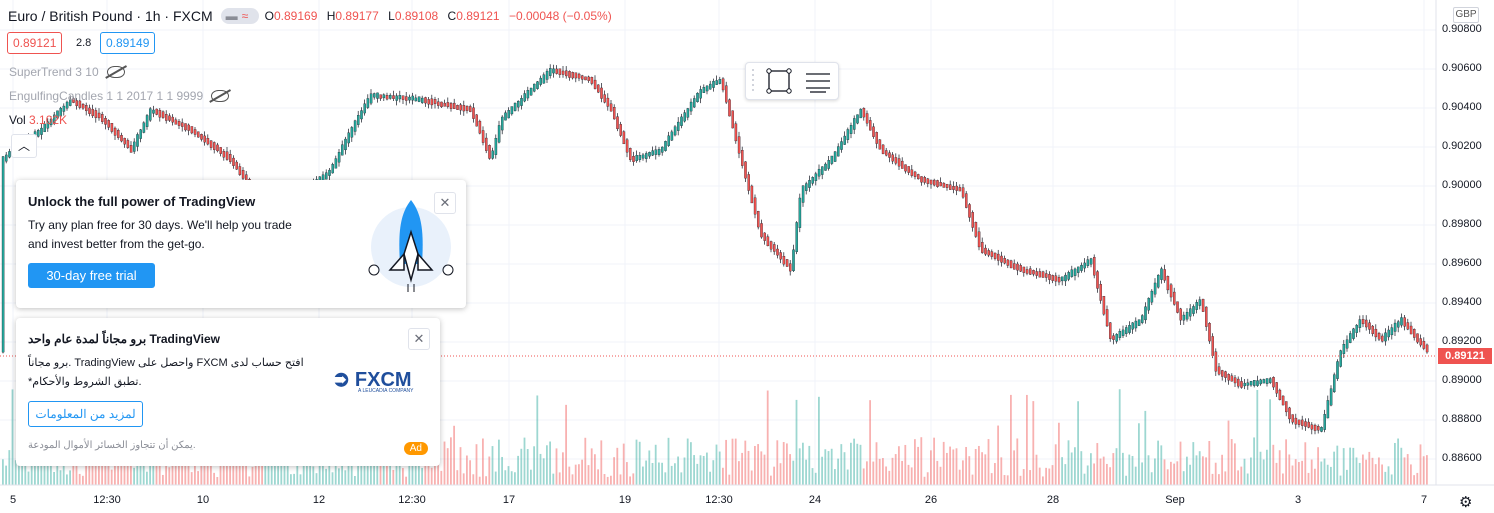  What do you see at coordinates (85, 414) in the screenshot?
I see `learn-more-button: لمزيد من المعلومات` at bounding box center [85, 414].